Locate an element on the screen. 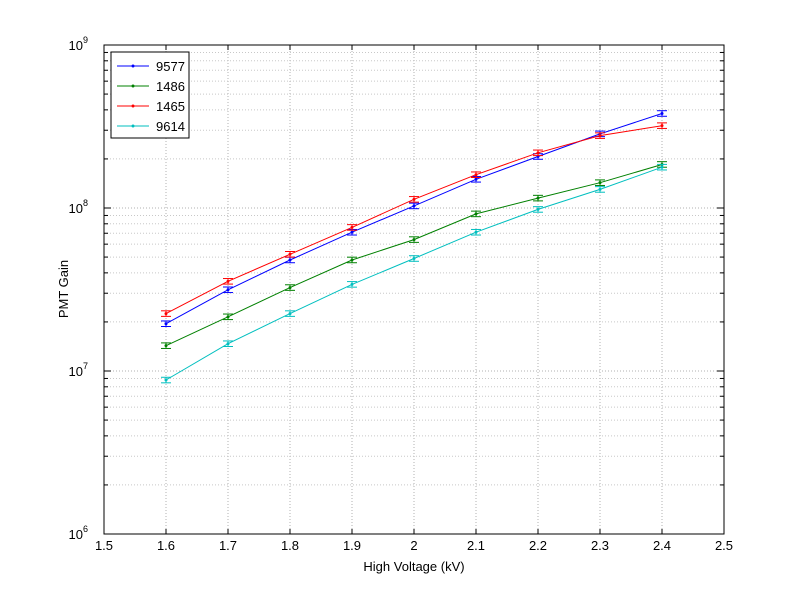 This screenshot has height=600, width=800. y-tick-labels: 10⁶ 10⁷ 10⁸ 10⁹ is located at coordinates (78, 288).